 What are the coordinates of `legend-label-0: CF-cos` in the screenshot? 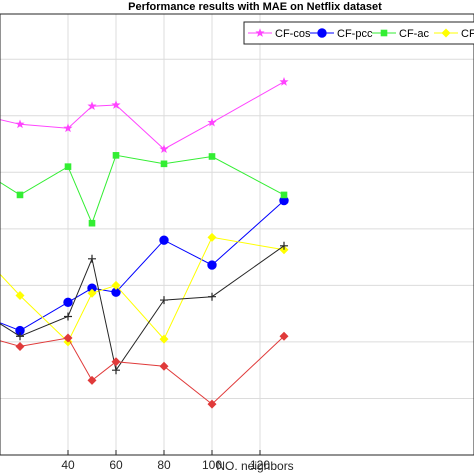 It's located at (293, 34).